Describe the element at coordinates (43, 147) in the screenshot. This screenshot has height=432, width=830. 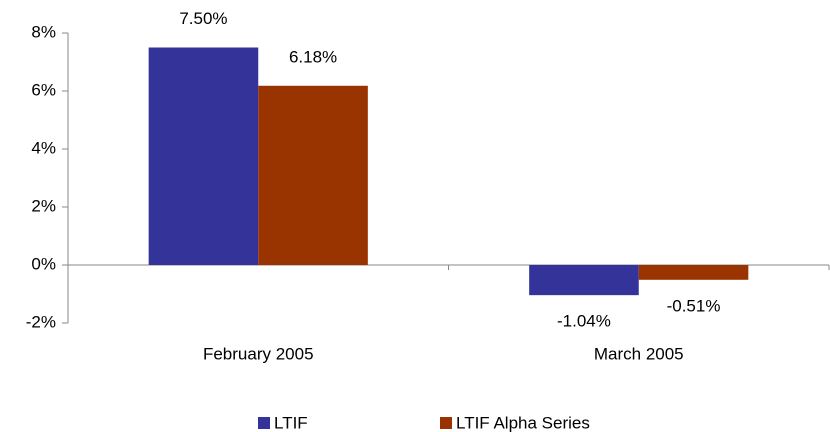
I see `y-tick-label: 4%` at that location.